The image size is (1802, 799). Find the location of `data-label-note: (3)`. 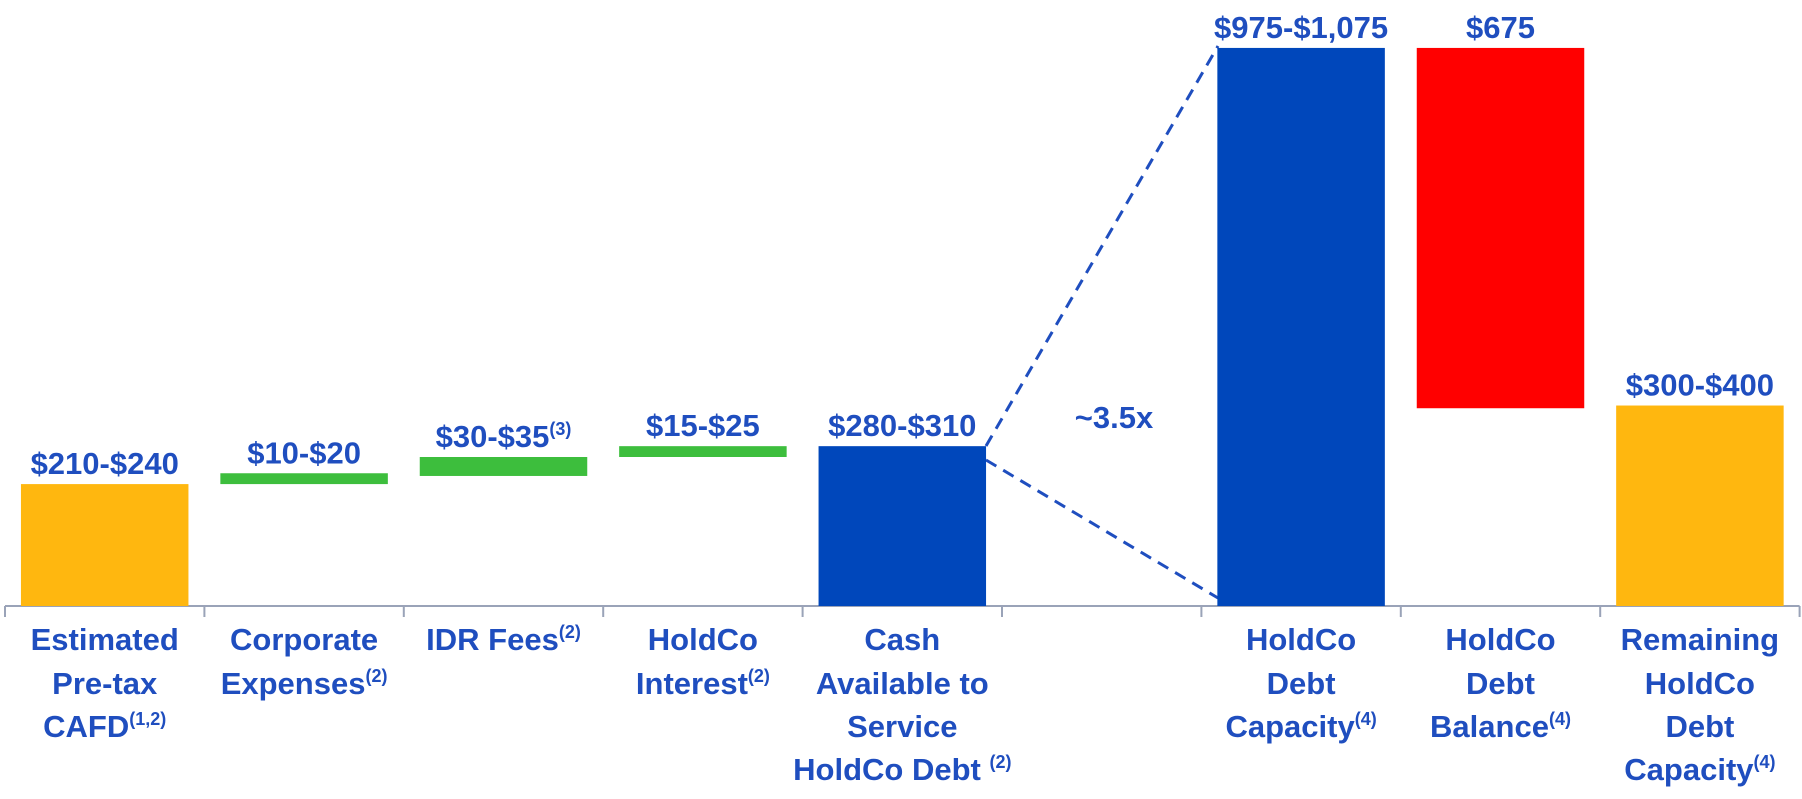

data-label-note: (3) is located at coordinates (560, 429).